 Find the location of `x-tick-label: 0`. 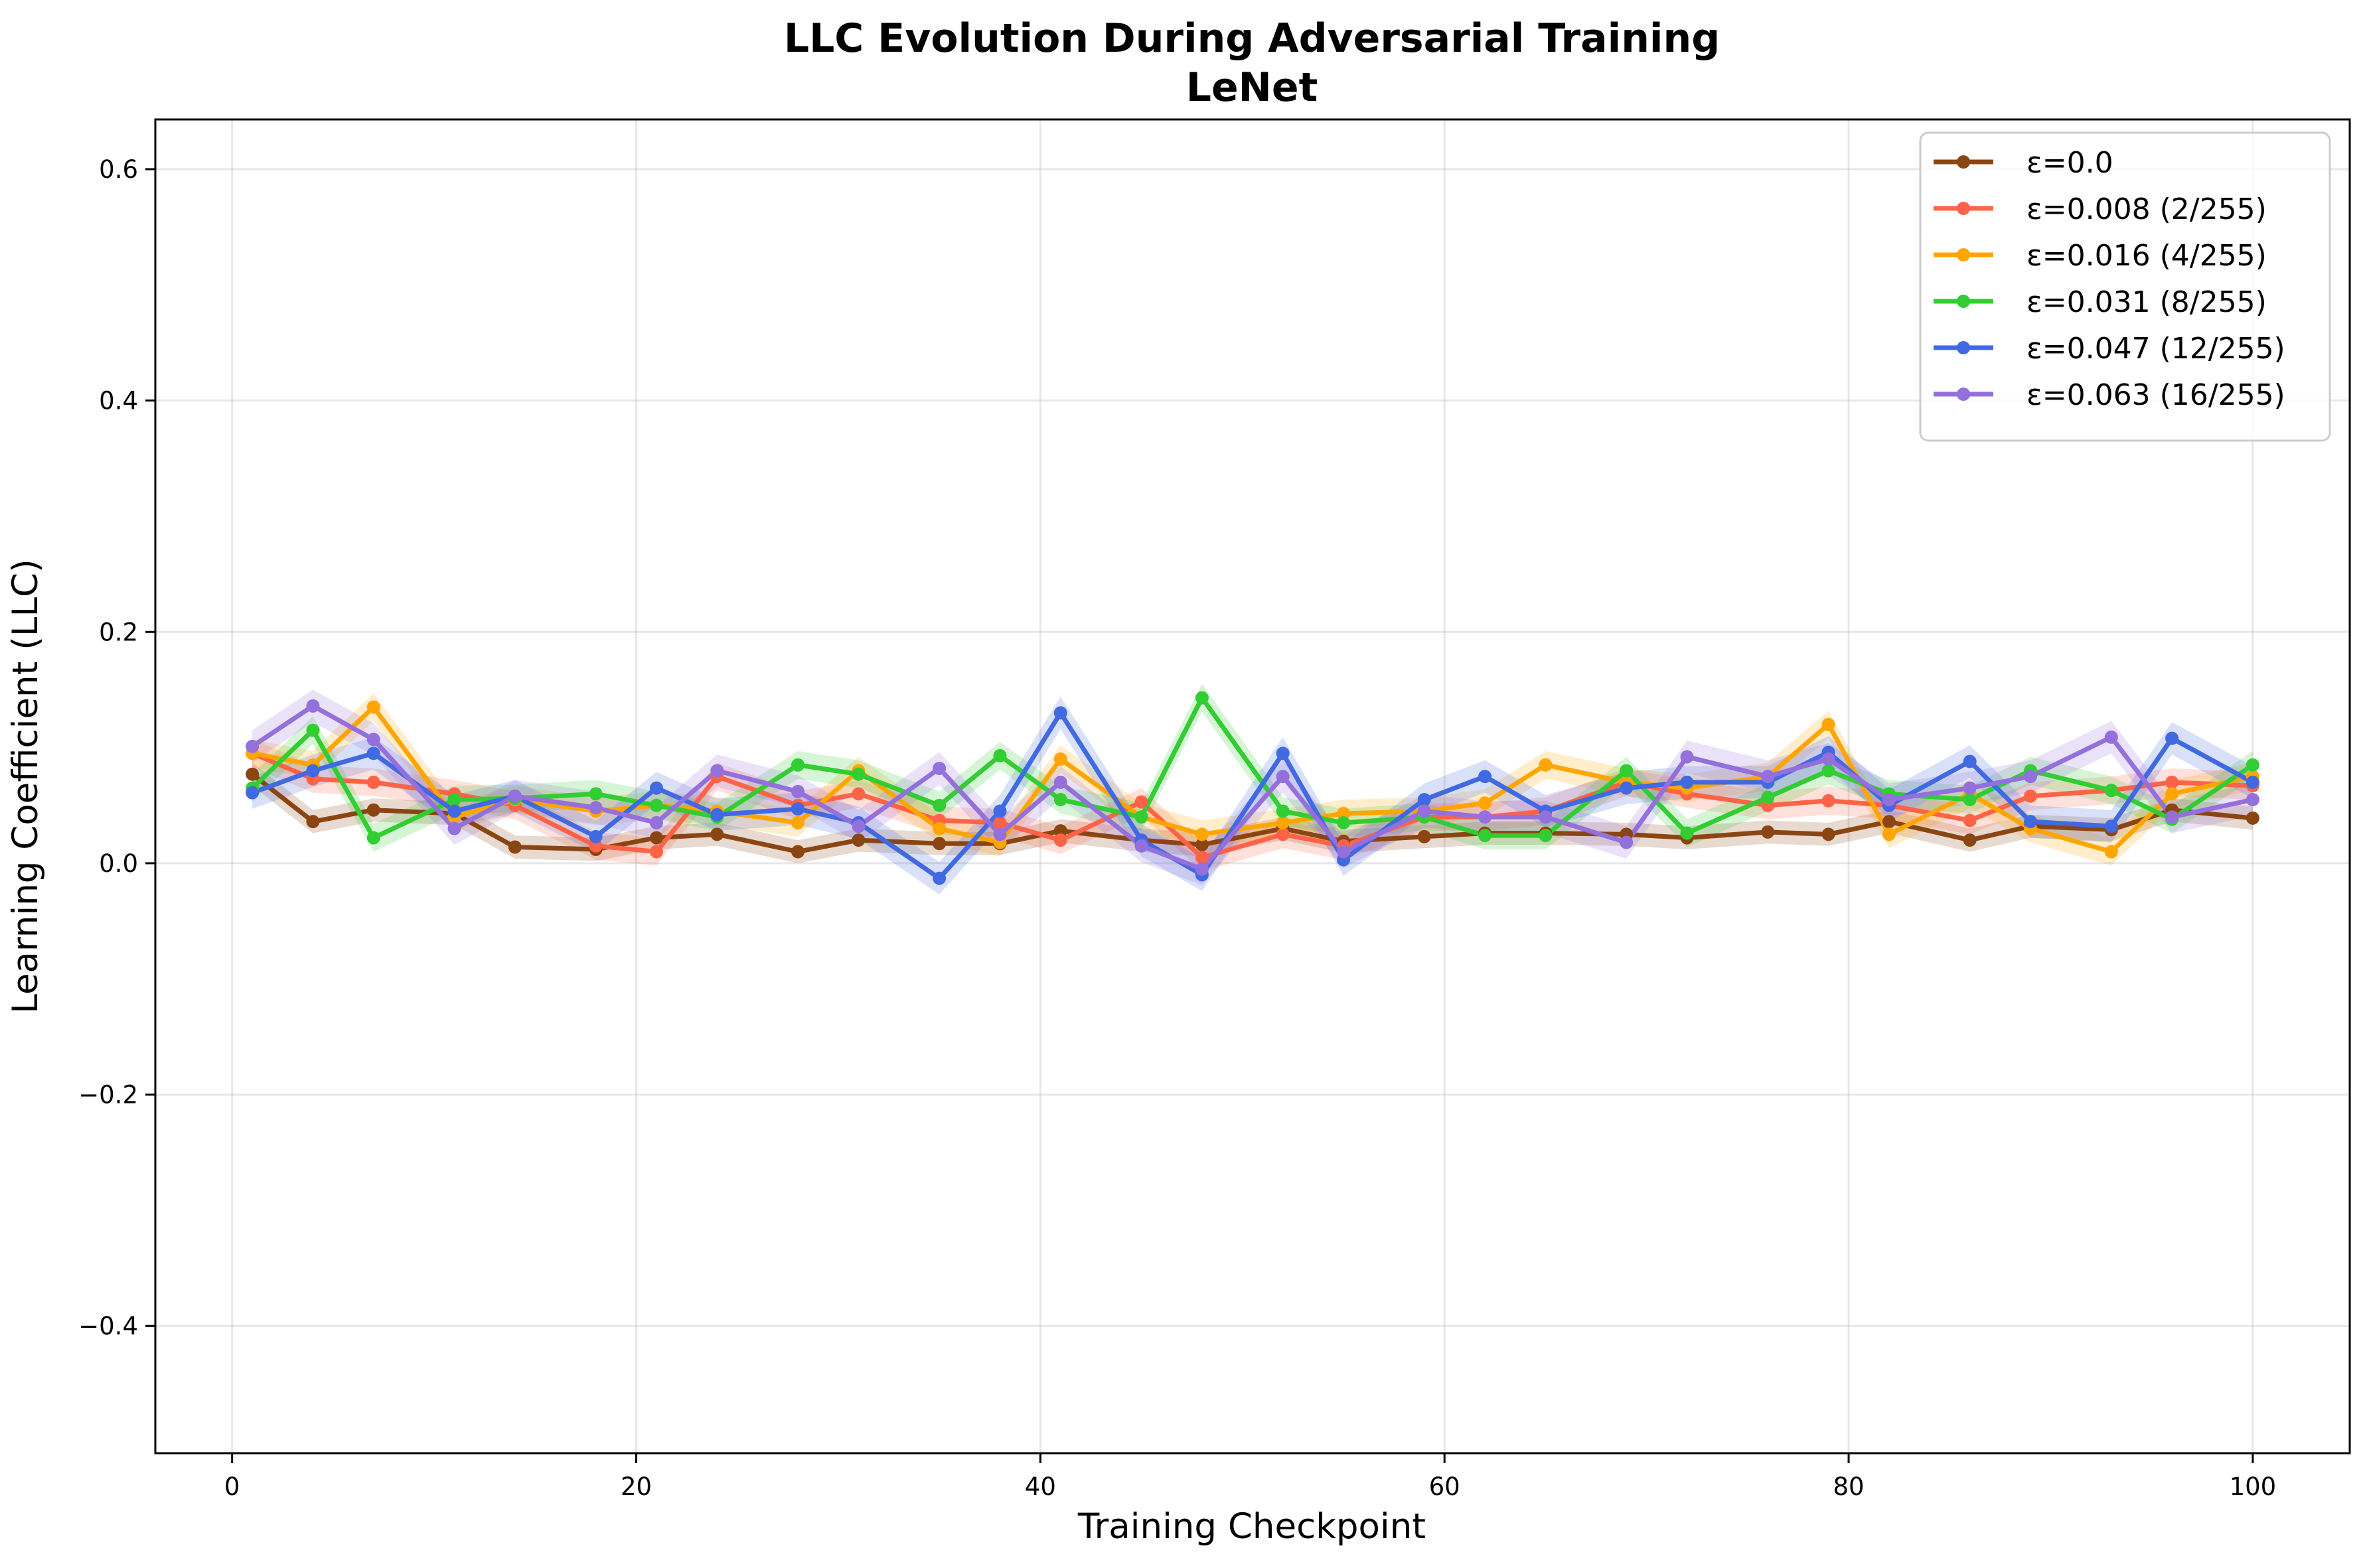

x-tick-label: 0 is located at coordinates (232, 1486).